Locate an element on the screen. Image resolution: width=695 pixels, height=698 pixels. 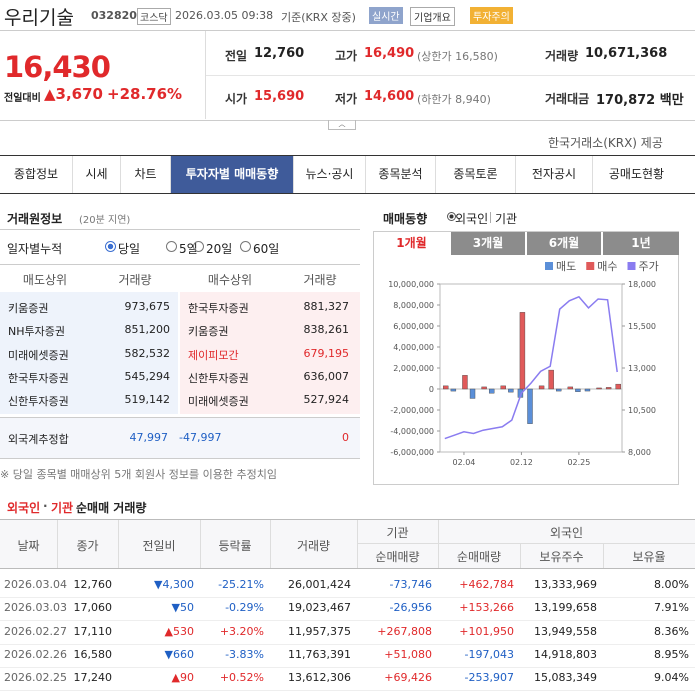
trend-period: 3개월 is located at coordinates (487, 243).